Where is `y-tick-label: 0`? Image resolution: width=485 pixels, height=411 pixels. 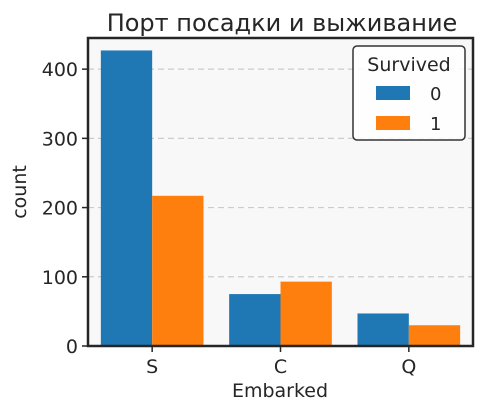
y-tick-label: 0 is located at coordinates (72, 347).